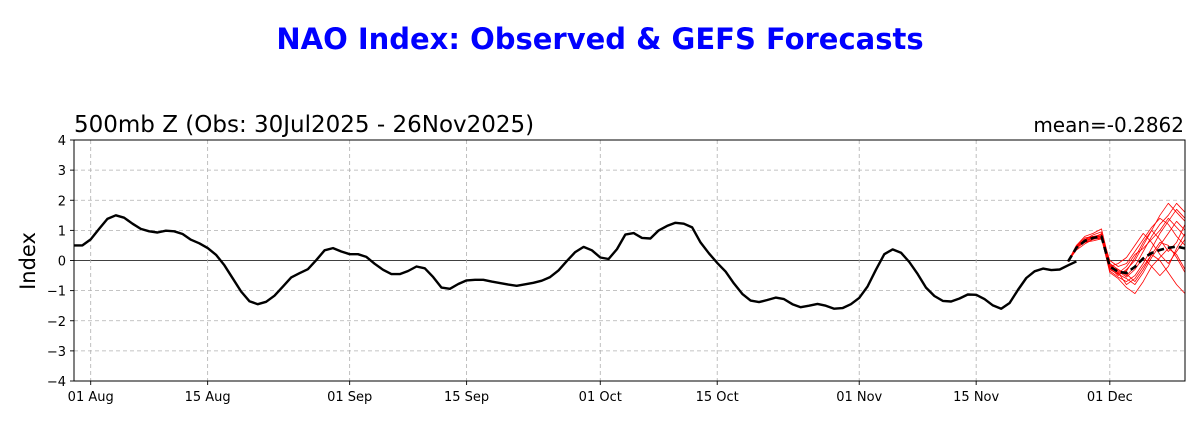 This screenshot has width=1200, height=430. Describe the element at coordinates (208, 397) in the screenshot. I see `x-tick-label: 15 Aug` at that location.